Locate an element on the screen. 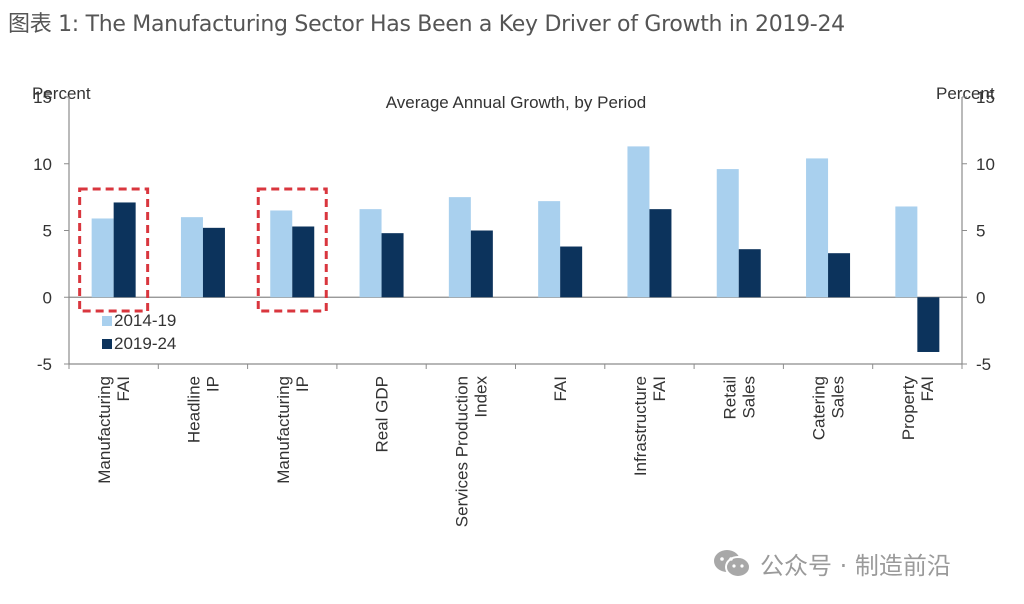 The height and width of the screenshot is (604, 1024). y-tick-label-right: 5 is located at coordinates (980, 231).